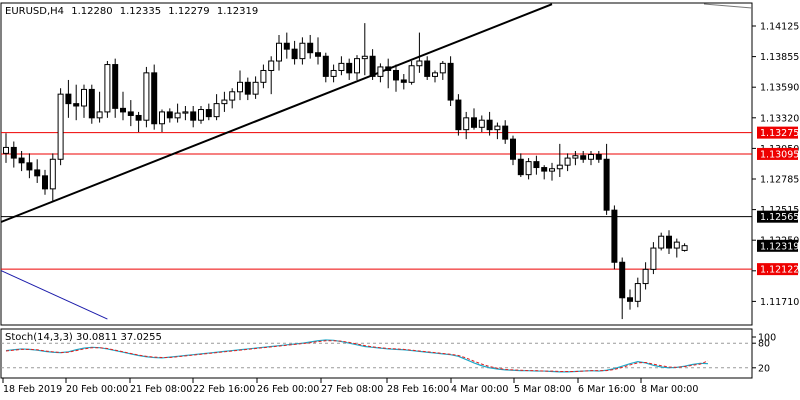  Describe the element at coordinates (764, 368) in the screenshot. I see `oscillator-tick-label: 20` at that location.